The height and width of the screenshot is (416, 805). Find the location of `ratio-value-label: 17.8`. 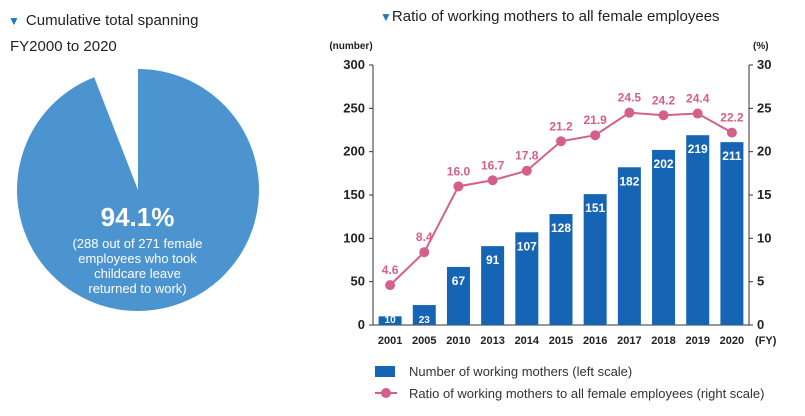

ratio-value-label: 17.8 is located at coordinates (527, 156).